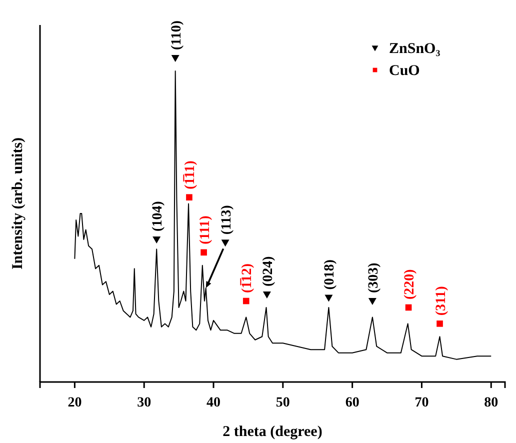  Describe the element at coordinates (441, 301) in the screenshot. I see `annotation: (311)` at that location.